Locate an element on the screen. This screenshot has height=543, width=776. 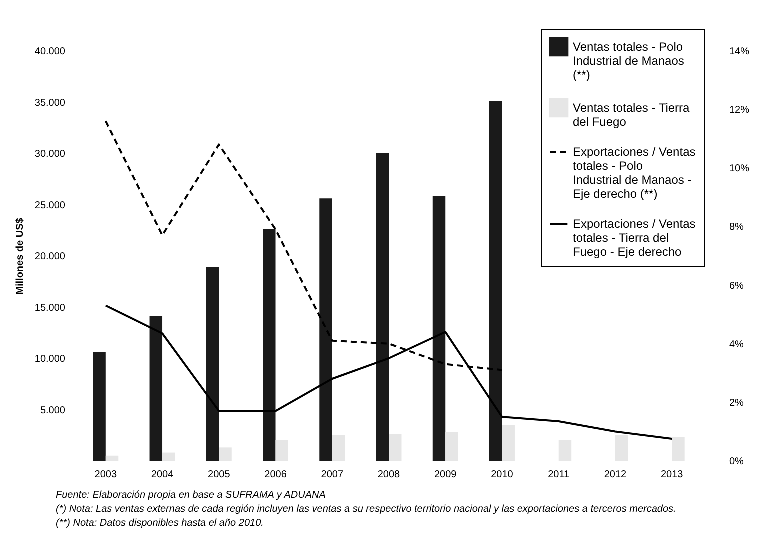
y-tick-label: 35.000 is located at coordinates (50, 103).